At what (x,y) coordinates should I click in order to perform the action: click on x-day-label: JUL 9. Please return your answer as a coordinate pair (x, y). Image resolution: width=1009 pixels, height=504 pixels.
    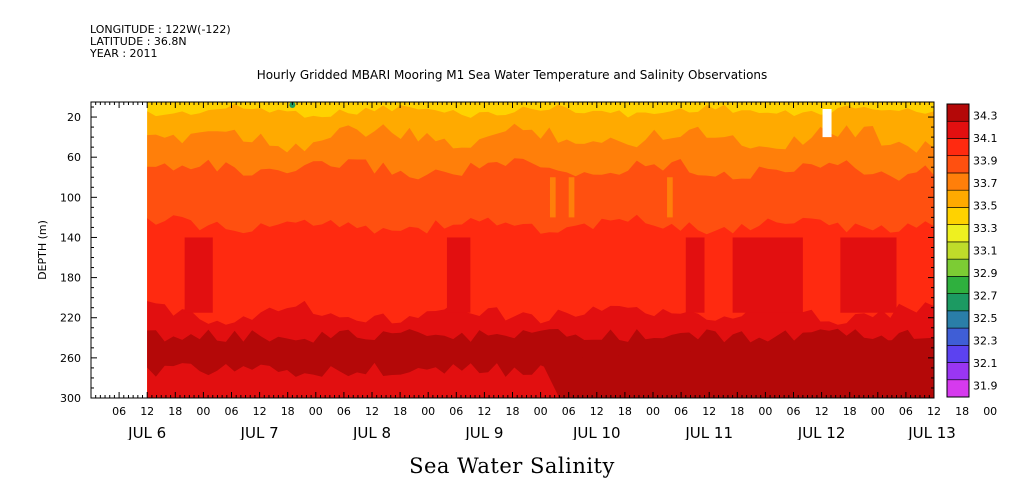
    Looking at the image, I should click on (483, 432).